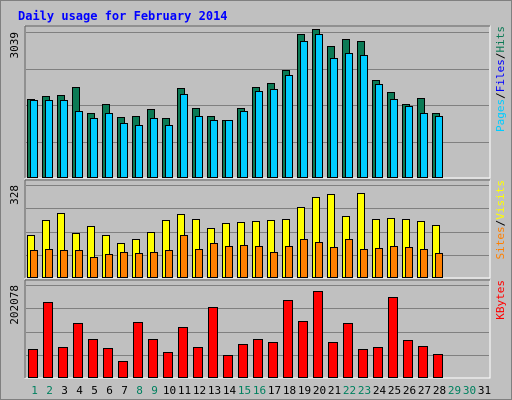  Describe the element at coordinates (199, 390) in the screenshot. I see `x-tick-label: 12` at that location.